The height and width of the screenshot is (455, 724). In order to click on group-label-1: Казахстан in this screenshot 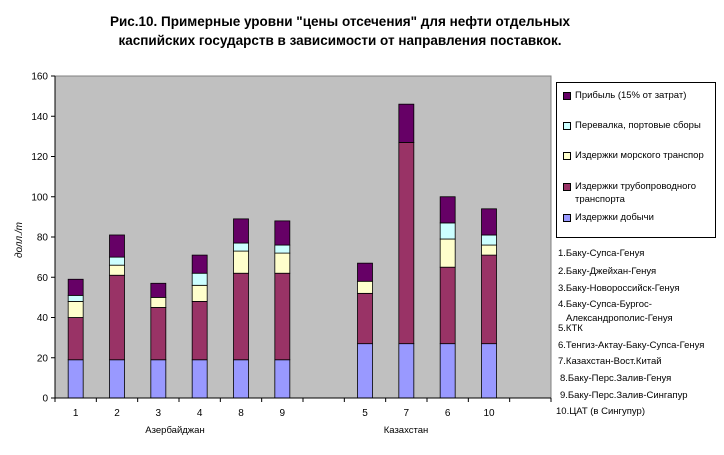, I will do `click(406, 430)`.